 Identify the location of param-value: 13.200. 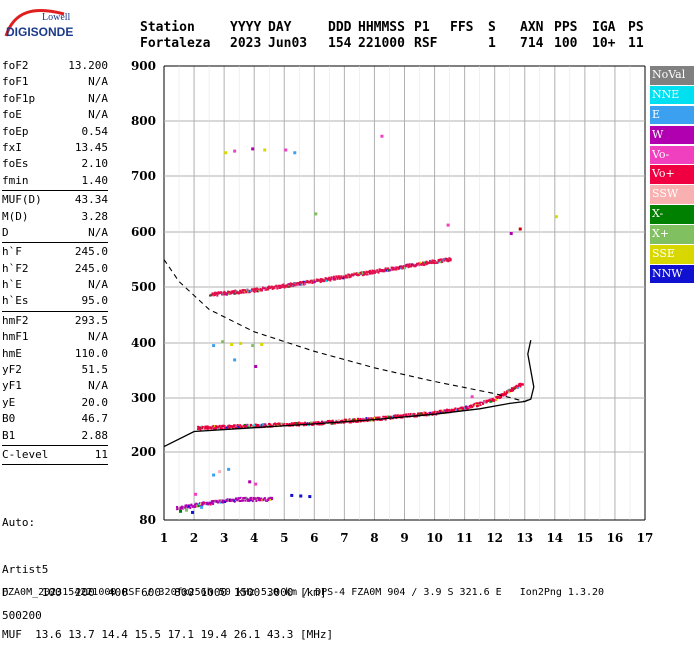
(88, 65).